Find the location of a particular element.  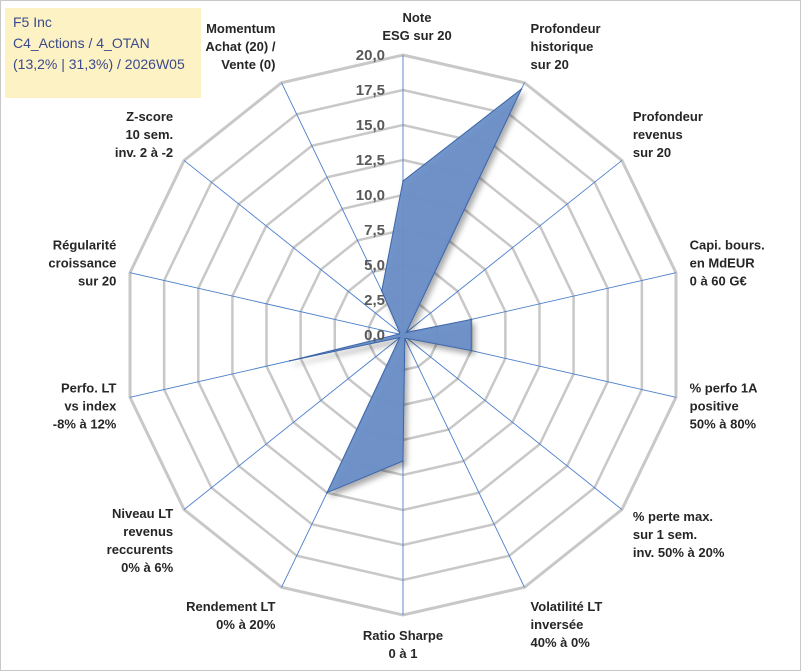

axis-label: % perte max. sur 1 sem. inv. 50% à 20% is located at coordinates (679, 534).